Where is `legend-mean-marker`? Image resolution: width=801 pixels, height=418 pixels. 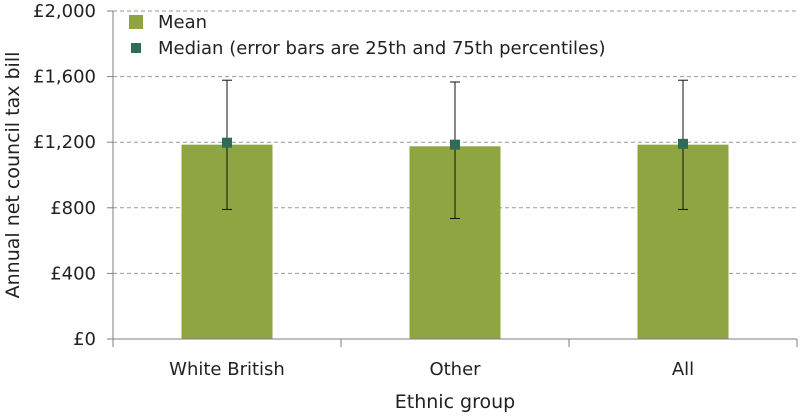 legend-mean-marker is located at coordinates (136, 22).